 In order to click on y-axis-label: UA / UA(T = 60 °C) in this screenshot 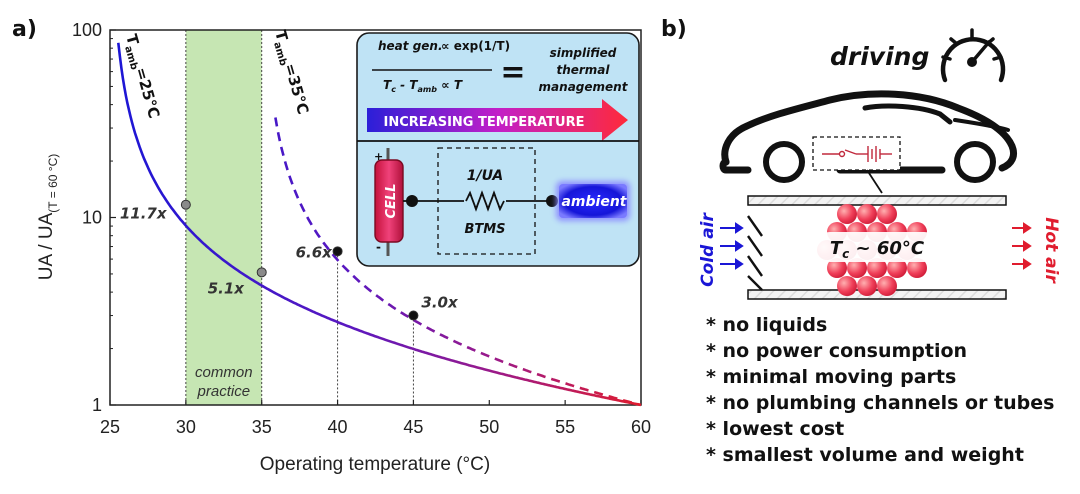, I will do `click(48, 217)`.